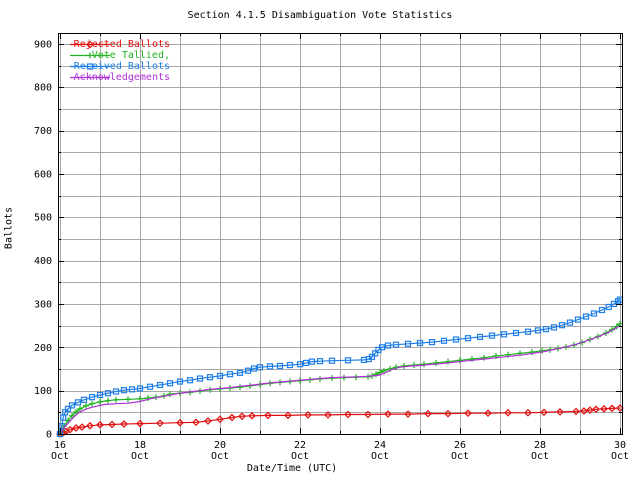  I want to click on y-tick-label: 600, so click(43, 174).